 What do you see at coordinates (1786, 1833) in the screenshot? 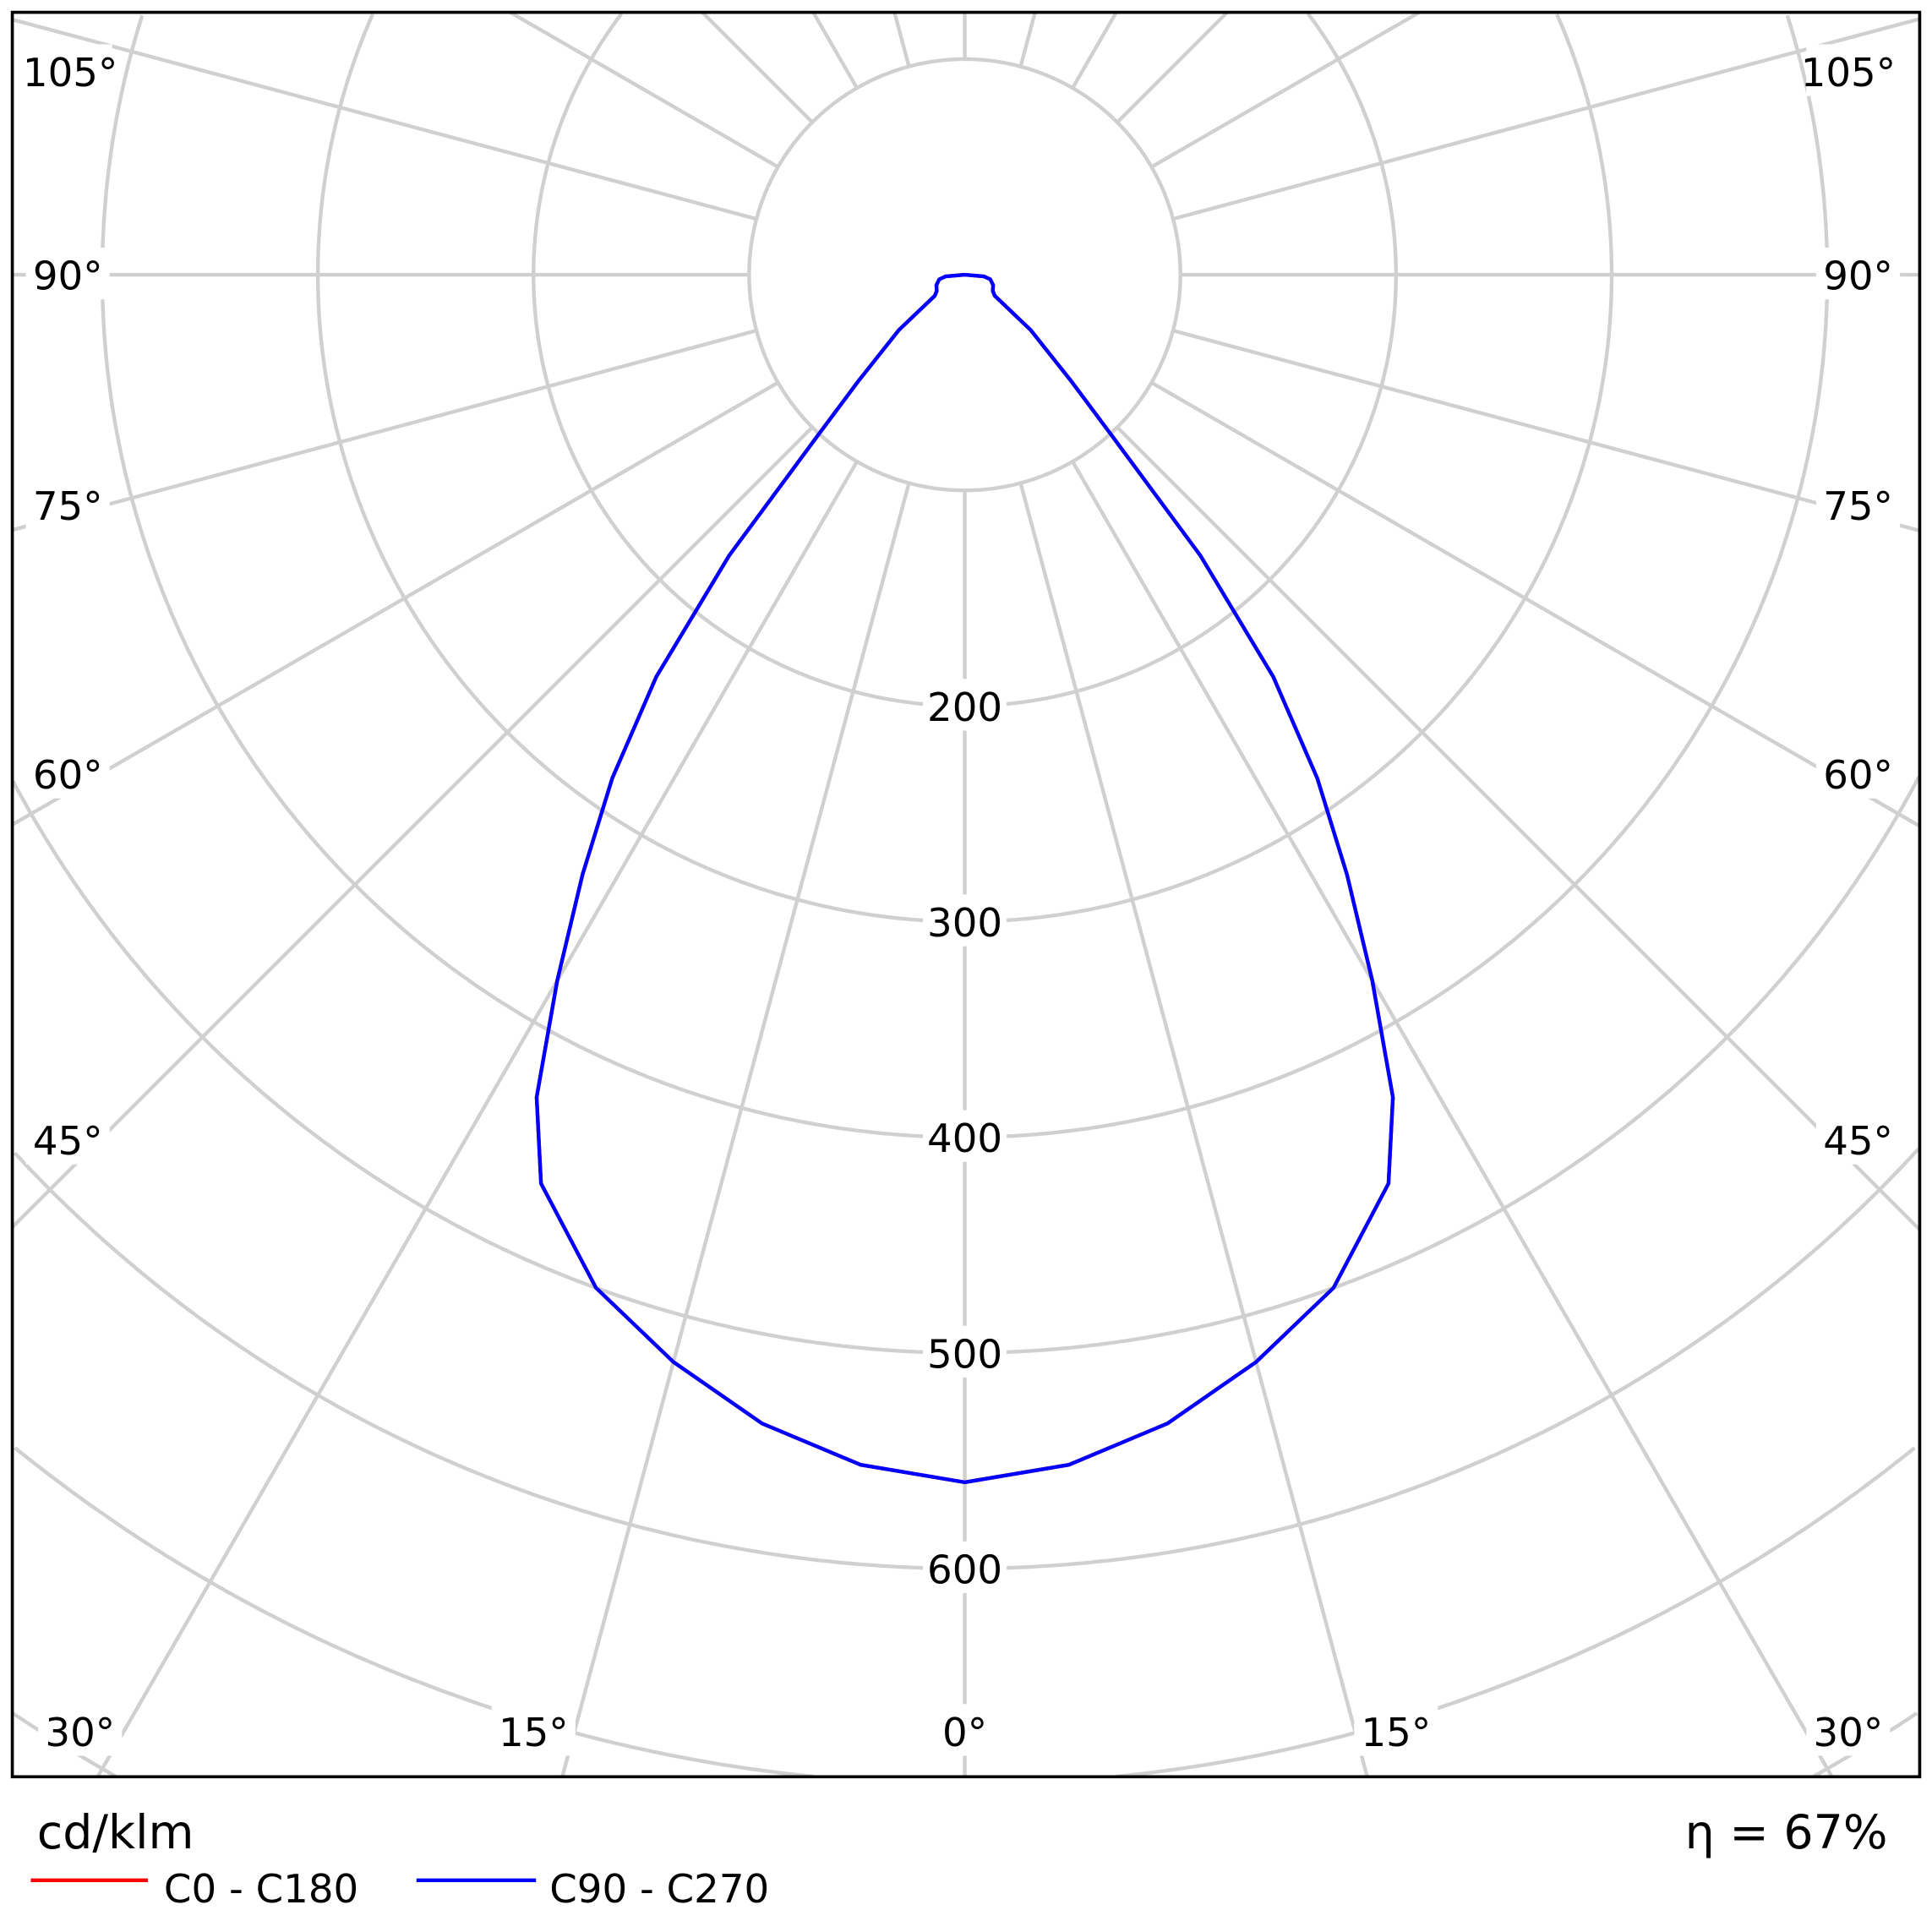
I see `efficiency-label: η = 67%` at bounding box center [1786, 1833].